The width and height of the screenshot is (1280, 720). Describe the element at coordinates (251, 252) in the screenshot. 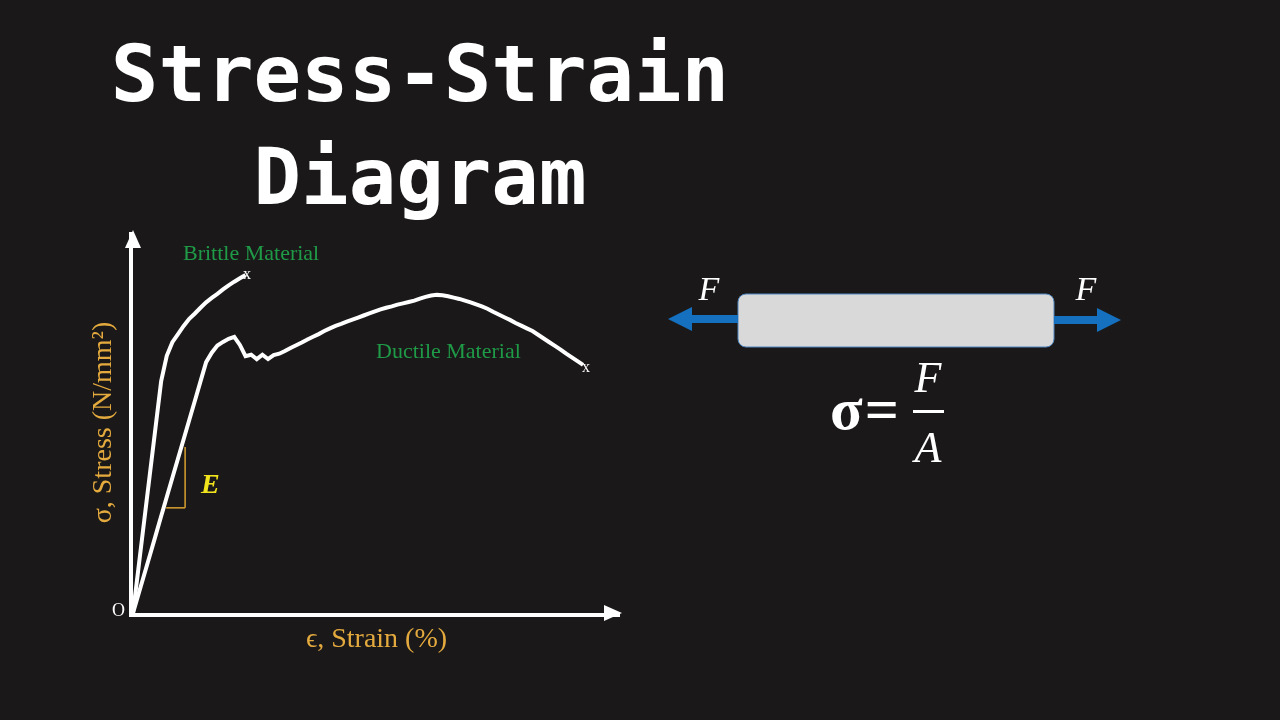

I see `legend-label: Brittle Material` at that location.